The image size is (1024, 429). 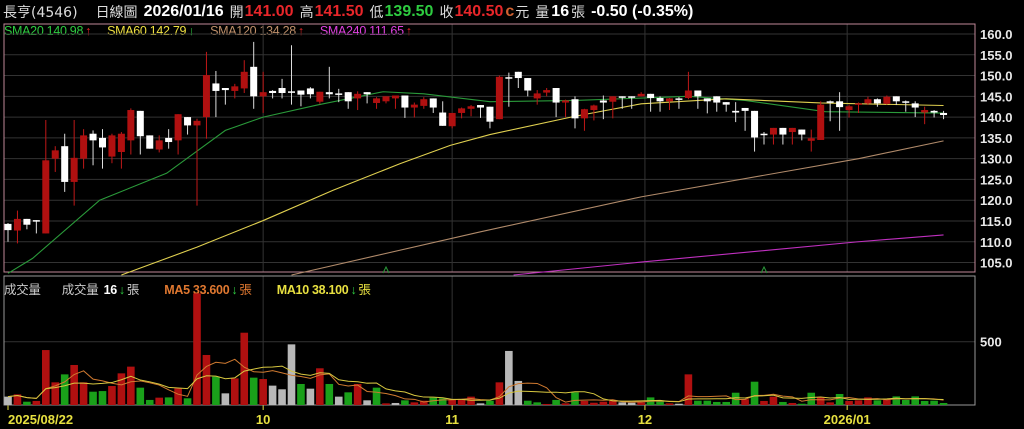 What do you see at coordinates (996, 242) in the screenshot?
I see `price-tick-label: 110.0` at bounding box center [996, 242].